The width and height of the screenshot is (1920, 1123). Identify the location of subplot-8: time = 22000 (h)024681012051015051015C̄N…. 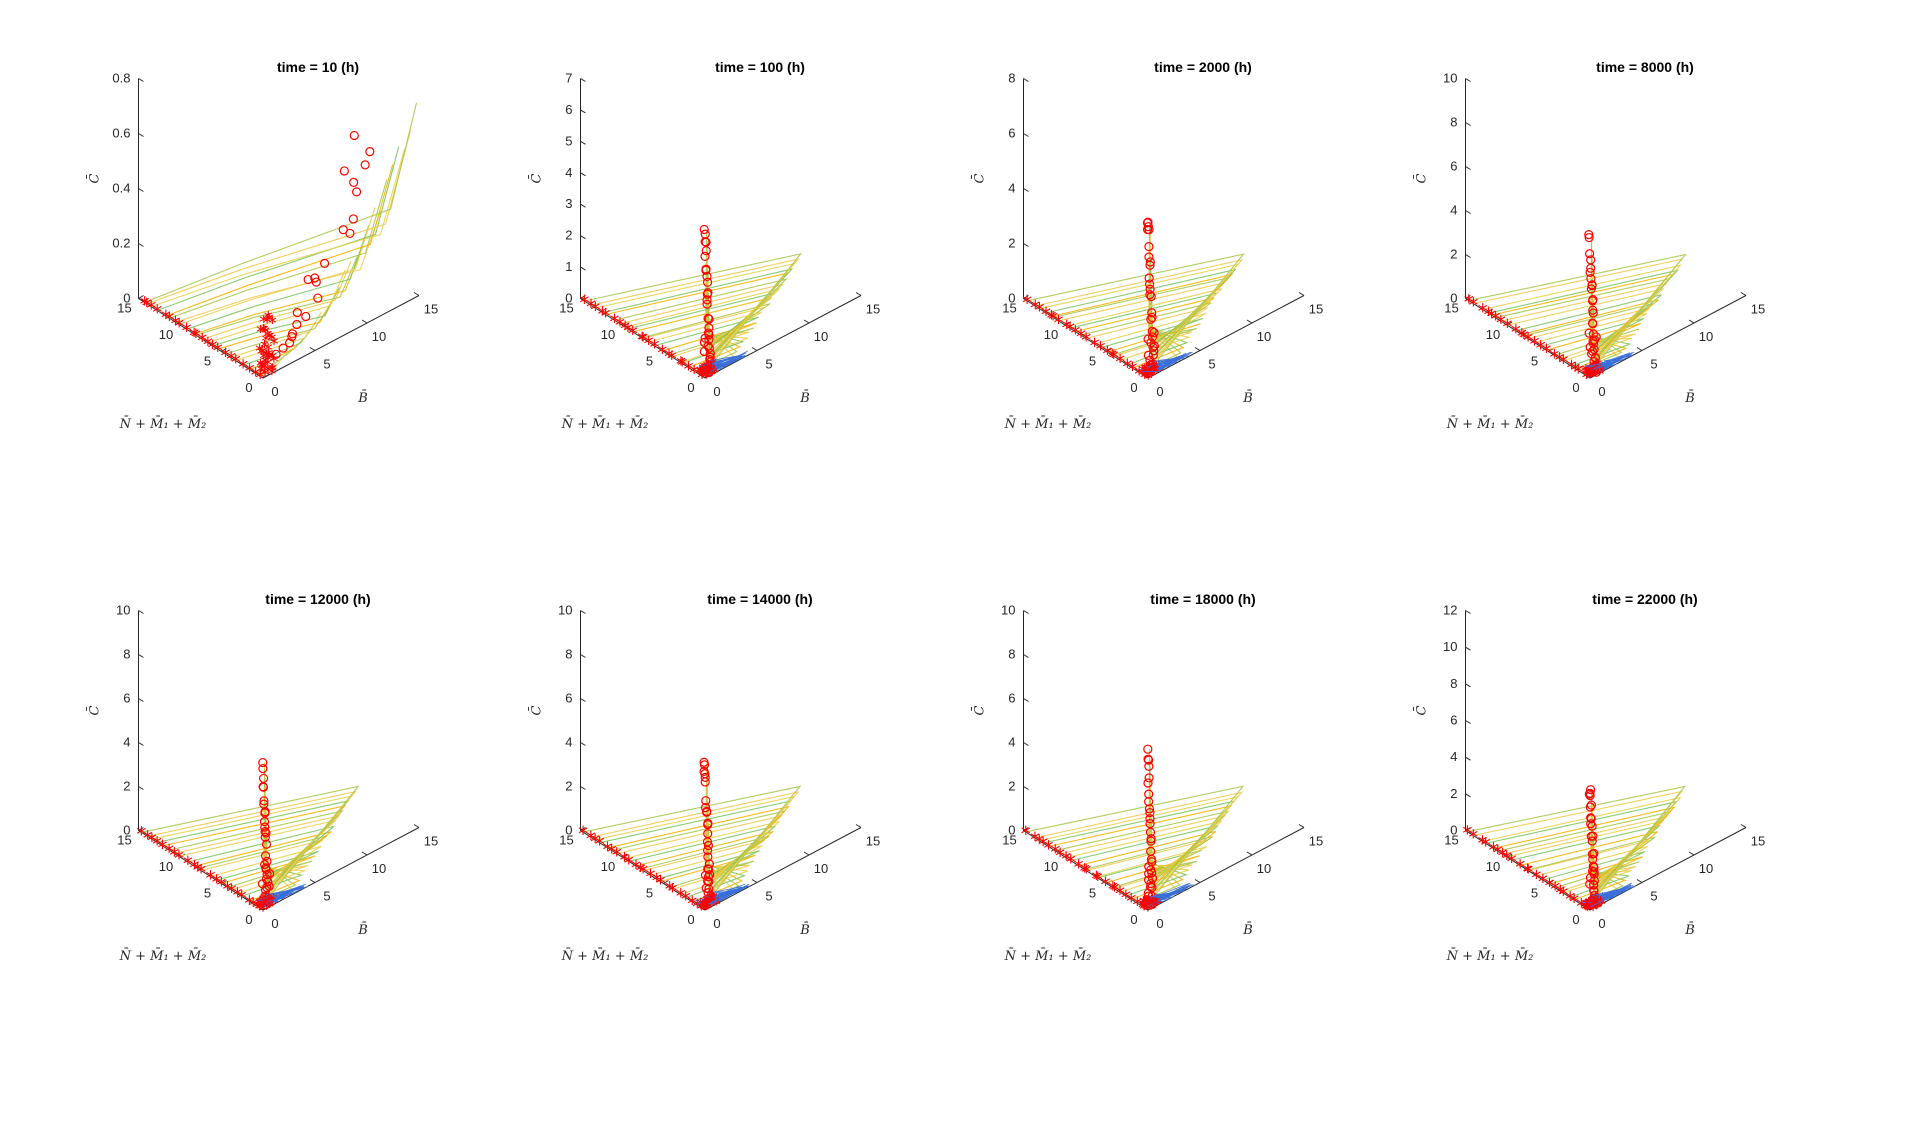
(1589, 777).